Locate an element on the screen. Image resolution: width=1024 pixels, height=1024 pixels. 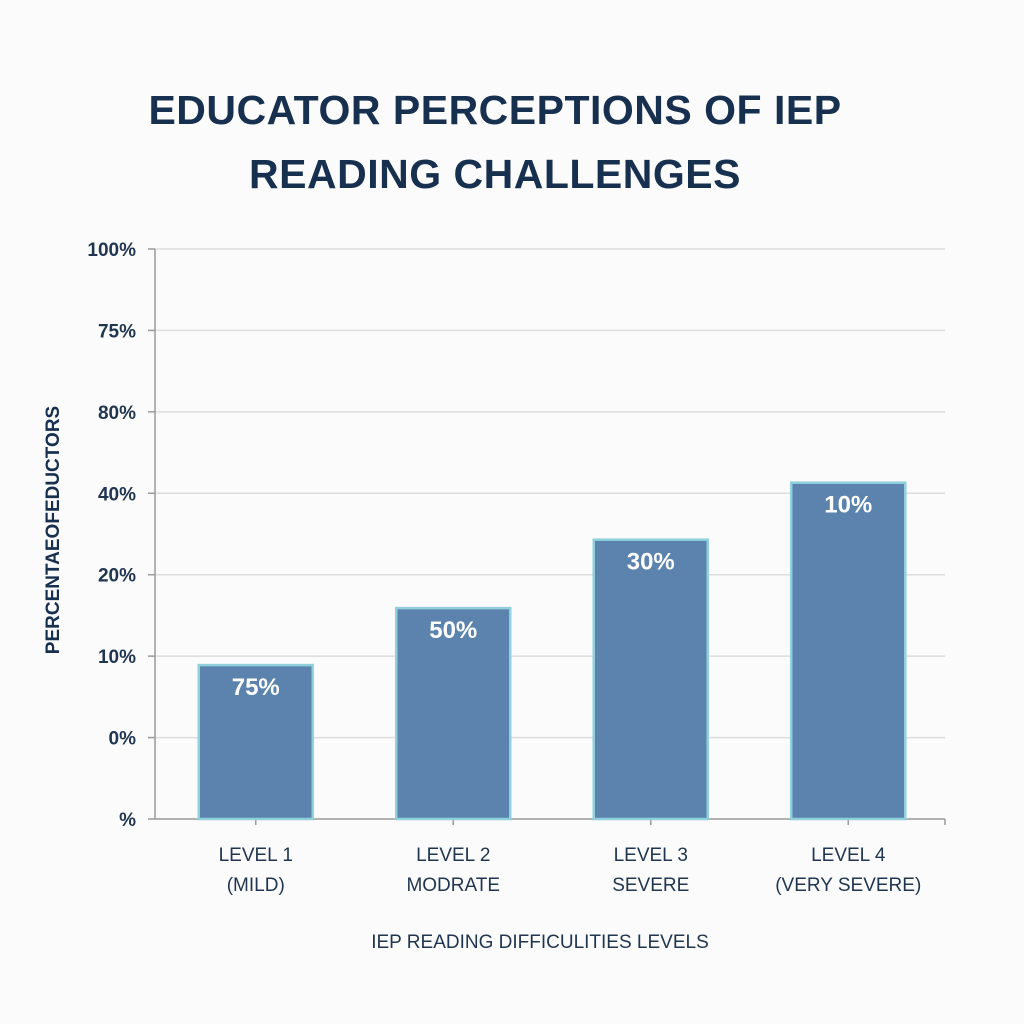
x-tick-label: LEVEL 1 is located at coordinates (256, 855).